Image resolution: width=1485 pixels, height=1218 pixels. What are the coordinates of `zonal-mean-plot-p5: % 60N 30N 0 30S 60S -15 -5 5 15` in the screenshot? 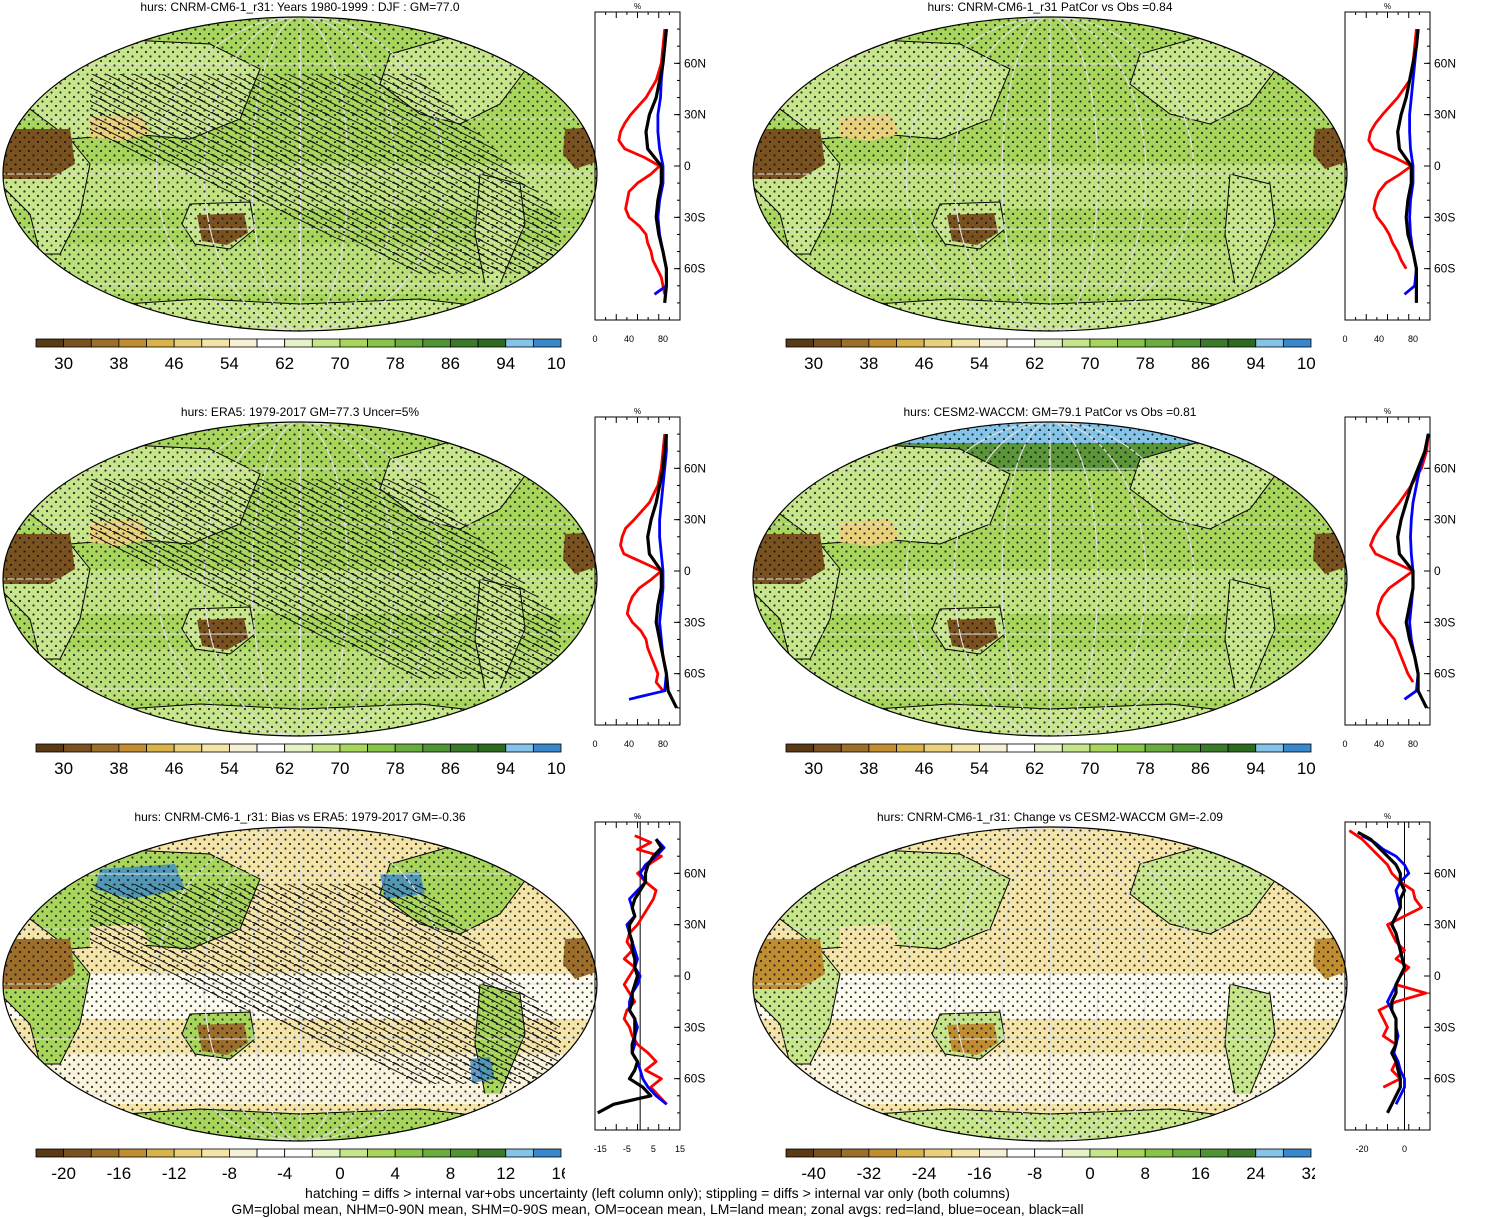 It's located at (650, 983).